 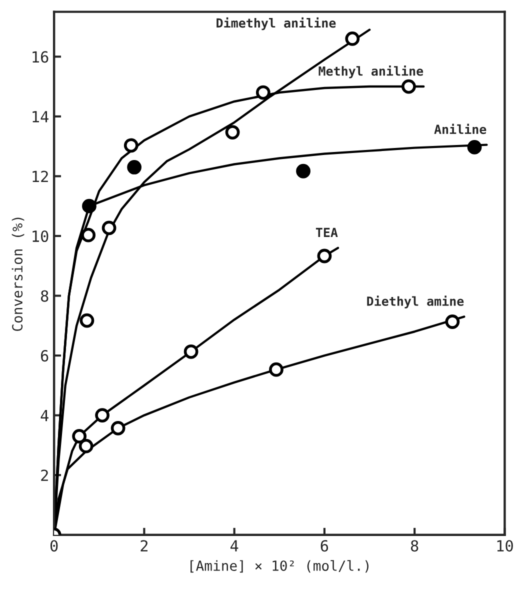 What do you see at coordinates (414, 546) in the screenshot?
I see `x-tick-label: 8` at bounding box center [414, 546].